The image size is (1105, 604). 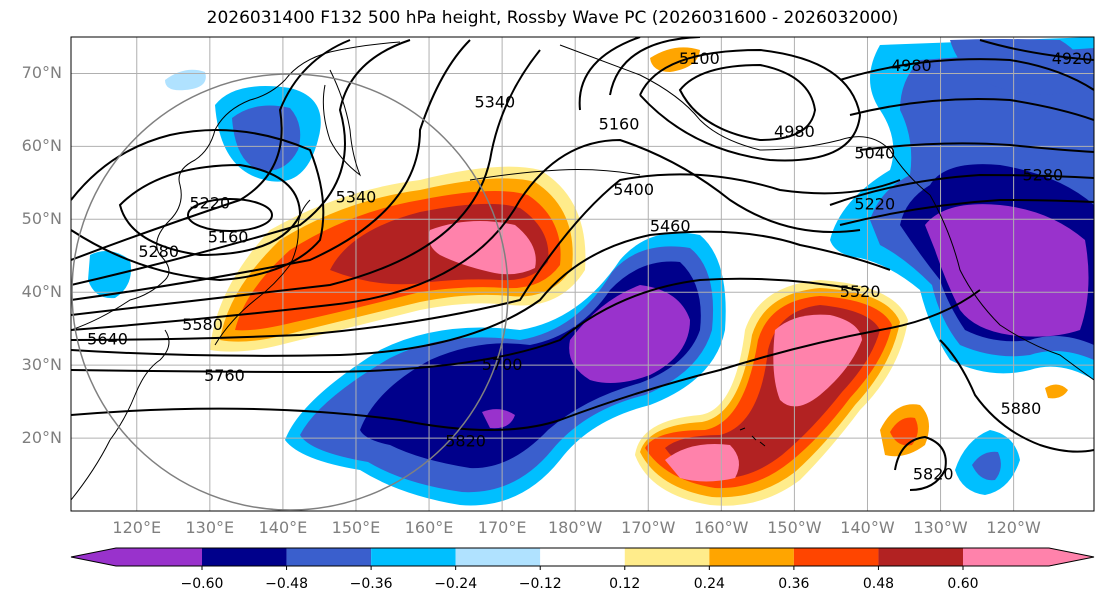 I want to click on colorbar-tick-label: −0.60, so click(x=202, y=584).